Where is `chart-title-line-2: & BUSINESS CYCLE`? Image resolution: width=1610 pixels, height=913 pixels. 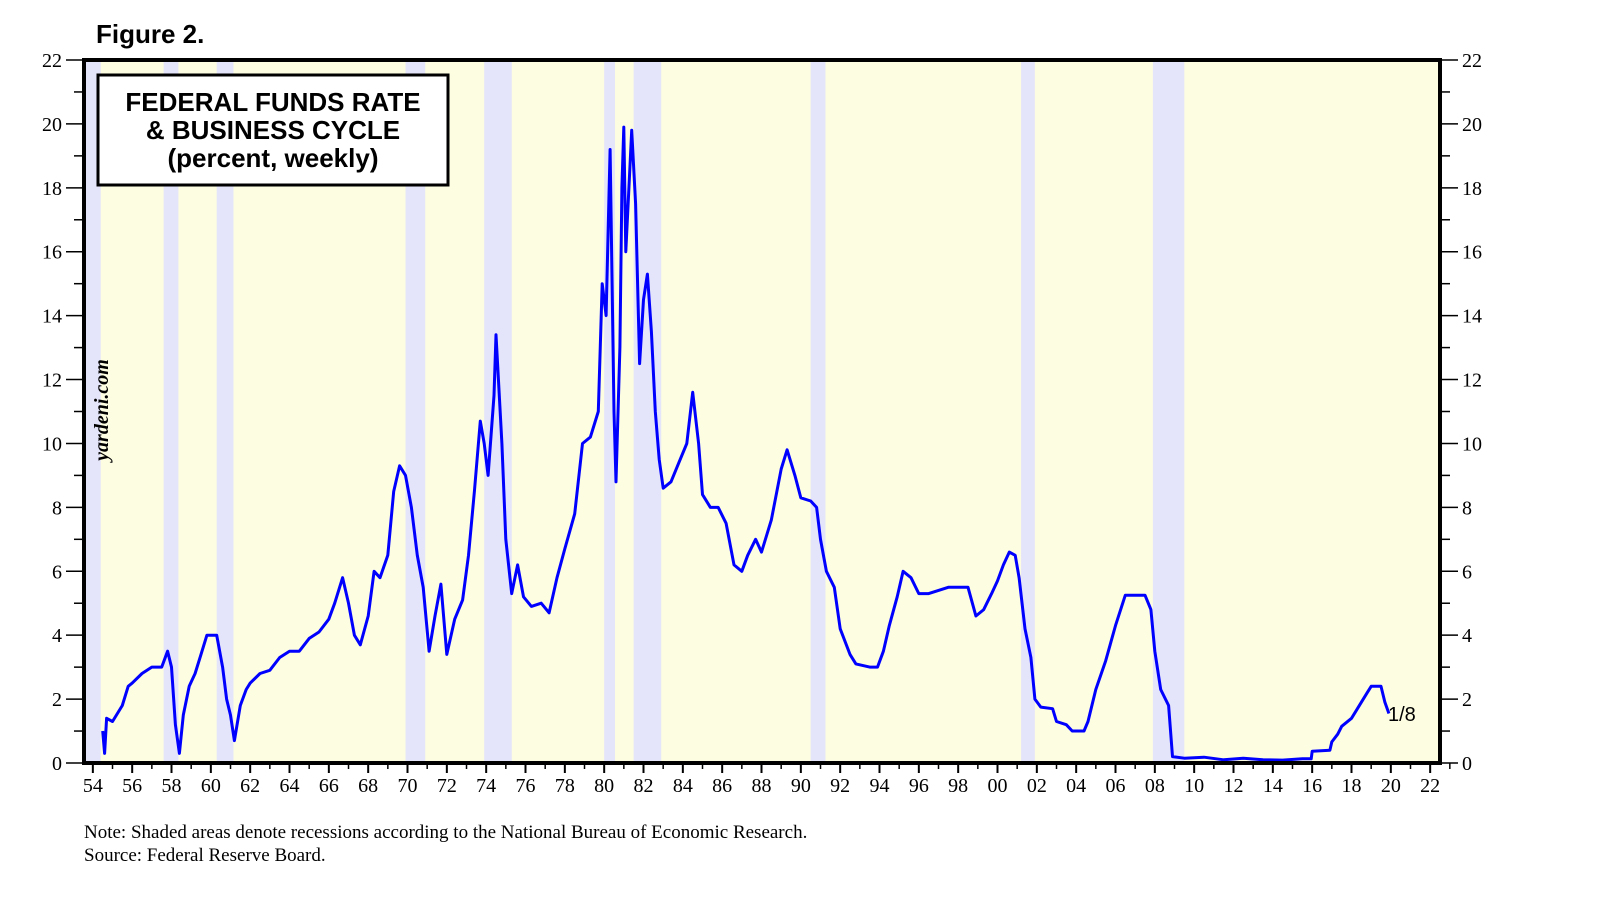
chart-title-line-2: & BUSINESS CYCLE is located at coordinates (273, 130).